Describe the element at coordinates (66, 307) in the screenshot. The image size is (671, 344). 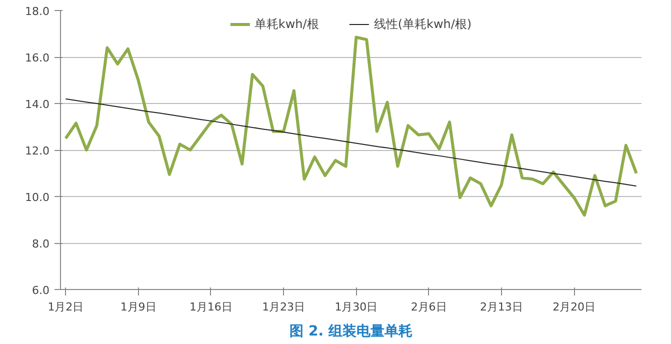
I see `x-tick-label: 1月2日` at that location.